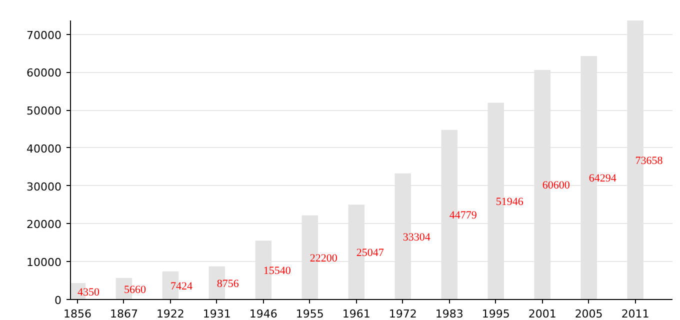 This screenshot has height=320, width=680. Describe the element at coordinates (556, 186) in the screenshot. I see `data-label: 60600` at that location.